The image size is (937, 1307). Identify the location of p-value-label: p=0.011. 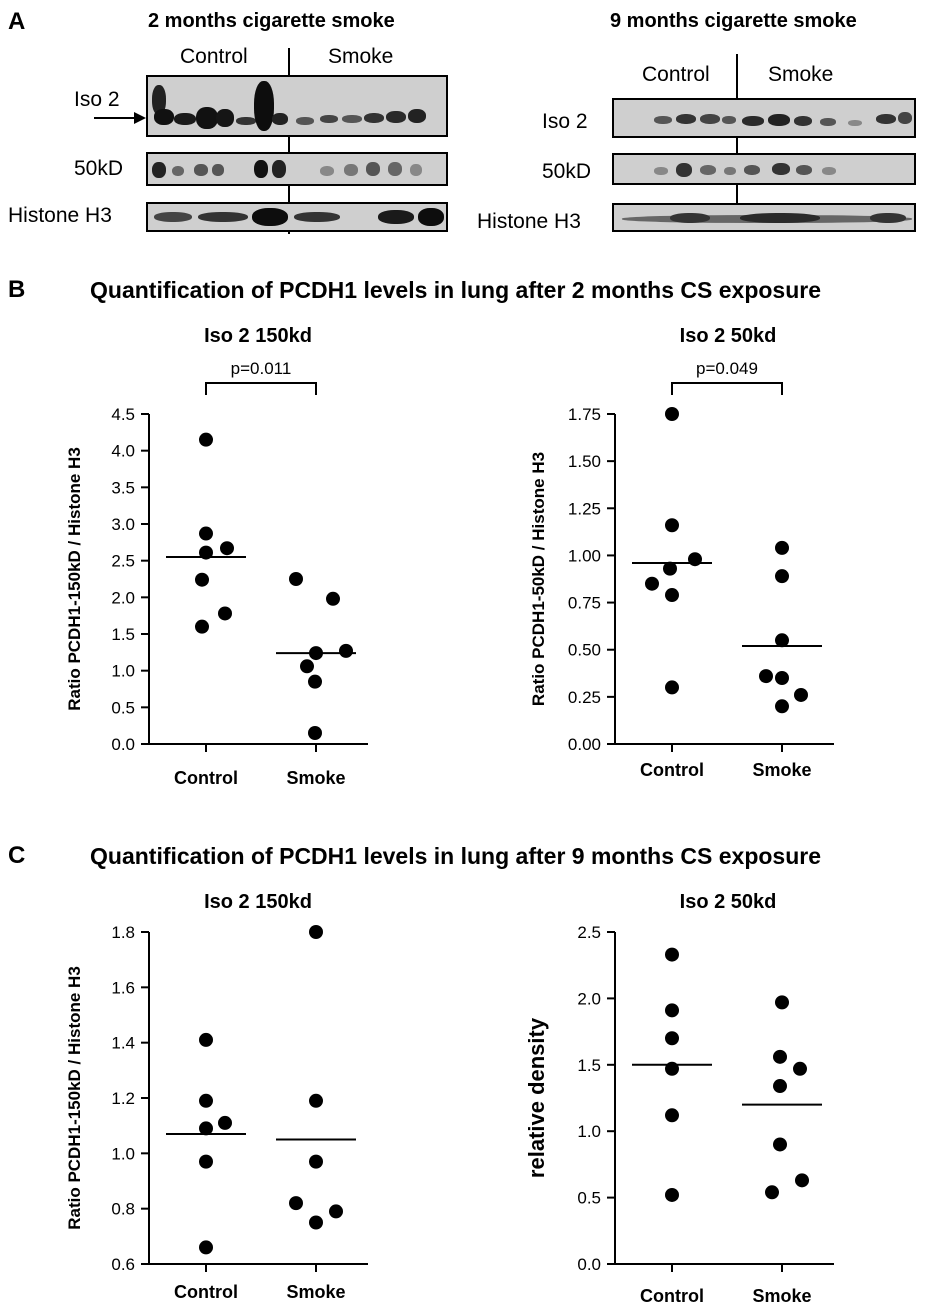
(261, 368).